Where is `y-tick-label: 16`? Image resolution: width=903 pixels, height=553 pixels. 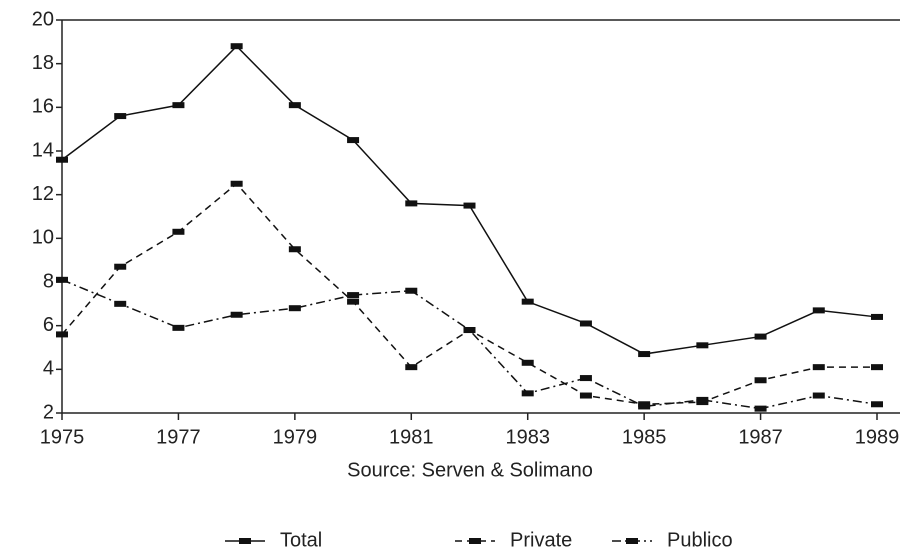 y-tick-label: 16 is located at coordinates (43, 107).